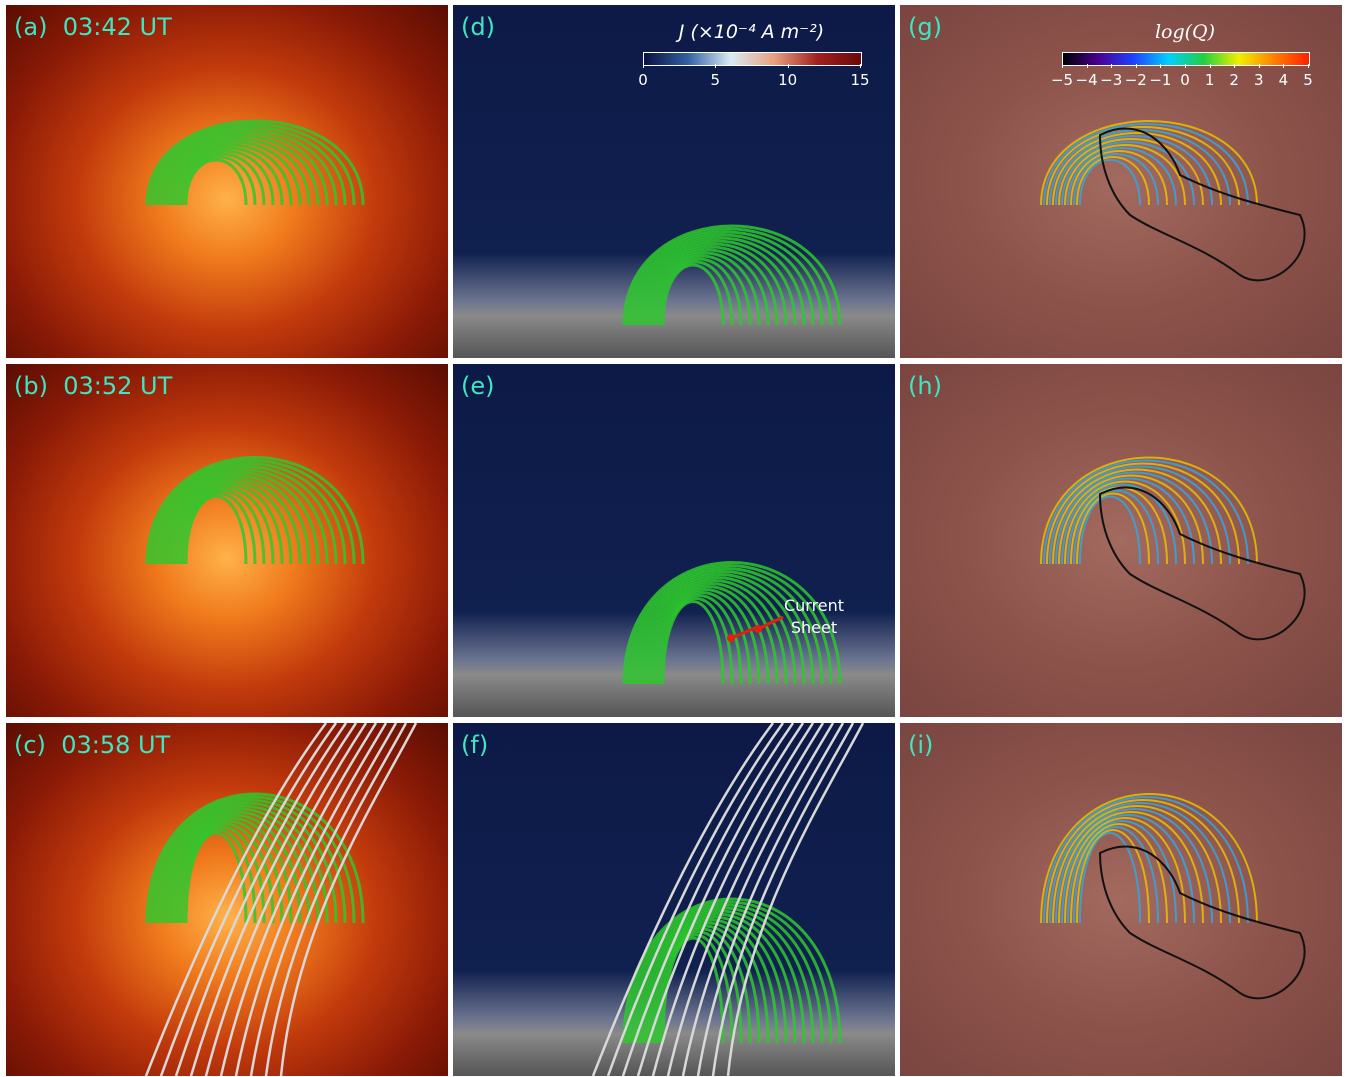 The height and width of the screenshot is (1077, 1347). I want to click on panel: (a) 03:42 UT, so click(227, 181).